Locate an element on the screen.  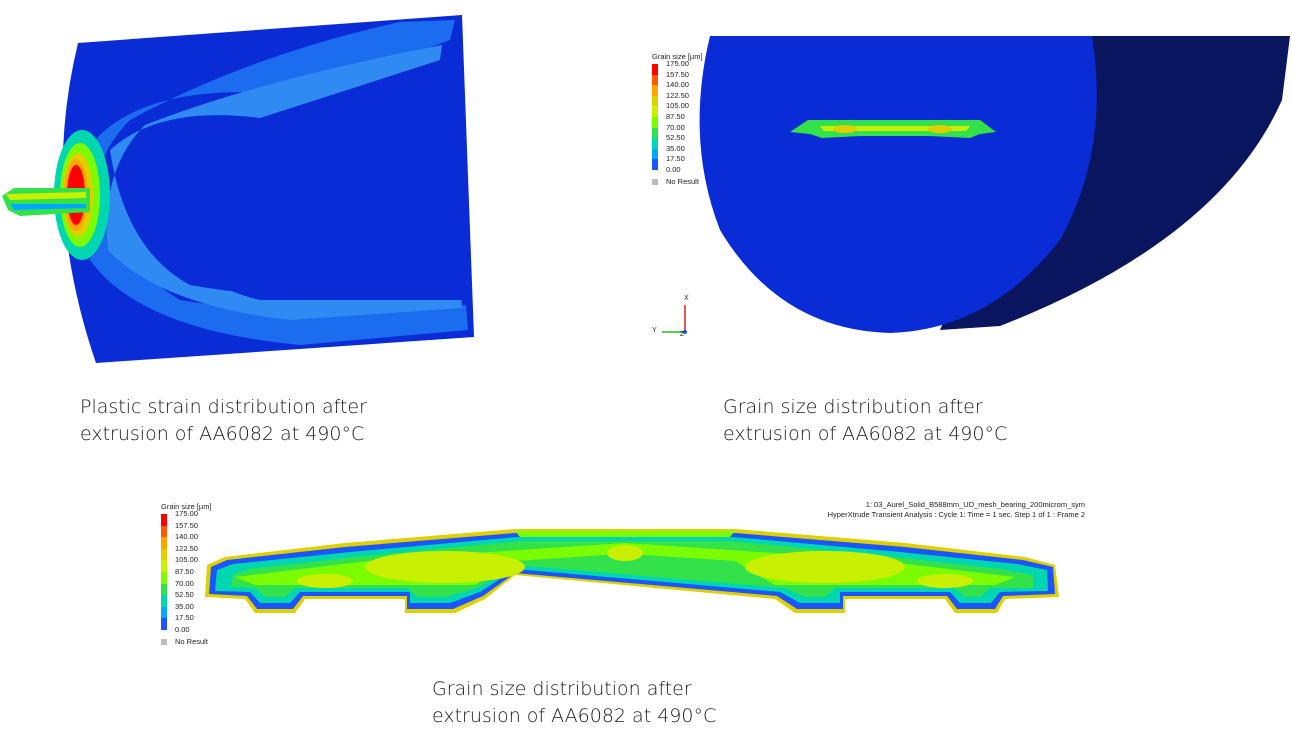
profile-pocket-right is located at coordinates (825, 567).